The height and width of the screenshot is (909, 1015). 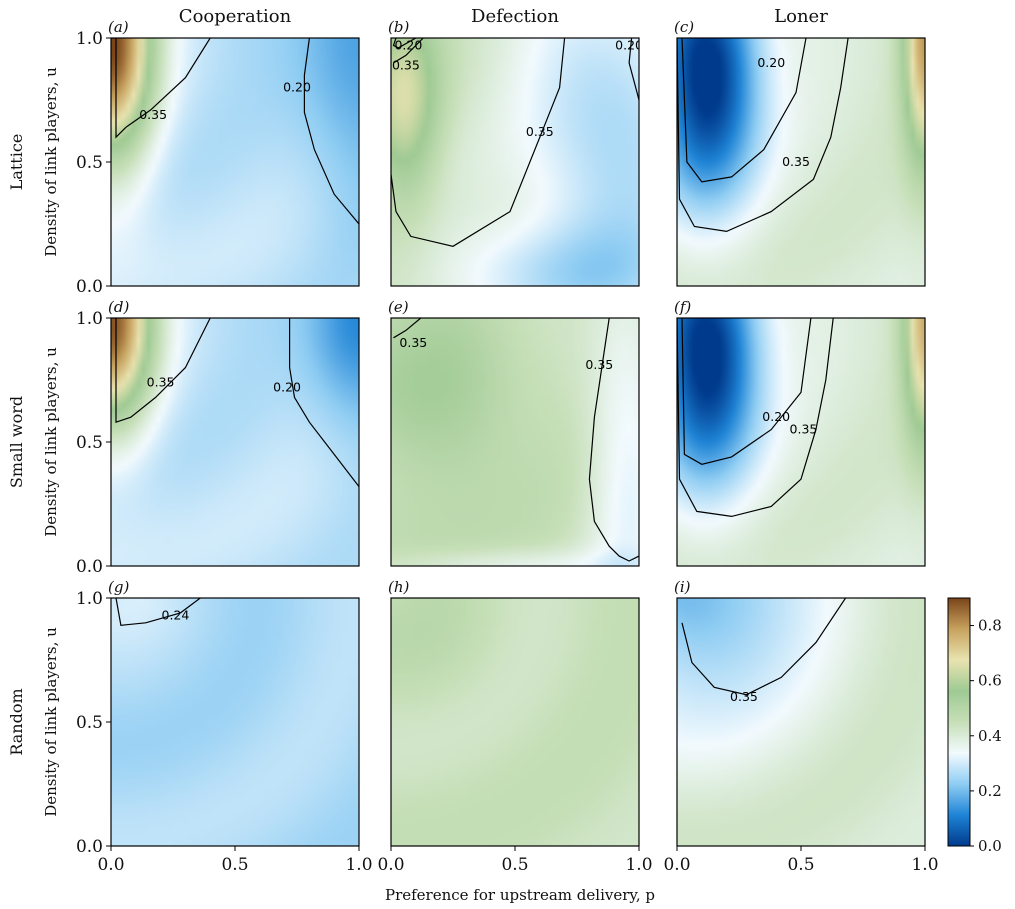 I want to click on y-axis-label-row-2: Density of link players, u, so click(x=51, y=442).